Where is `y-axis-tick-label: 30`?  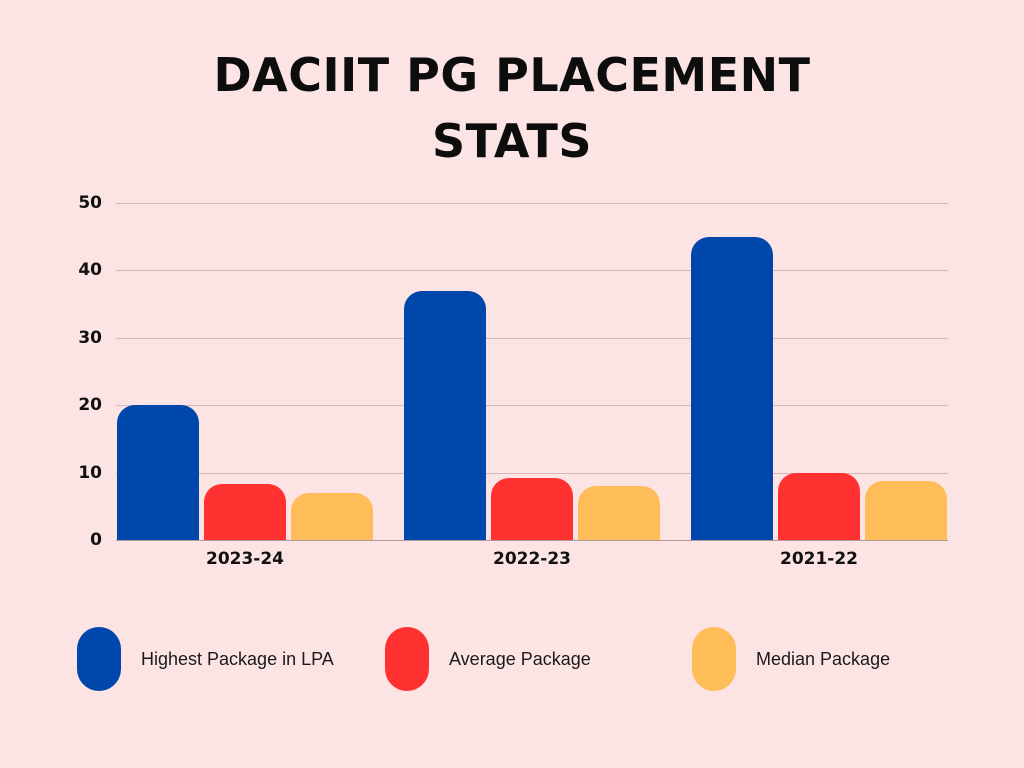 y-axis-tick-label: 30 is located at coordinates (90, 337).